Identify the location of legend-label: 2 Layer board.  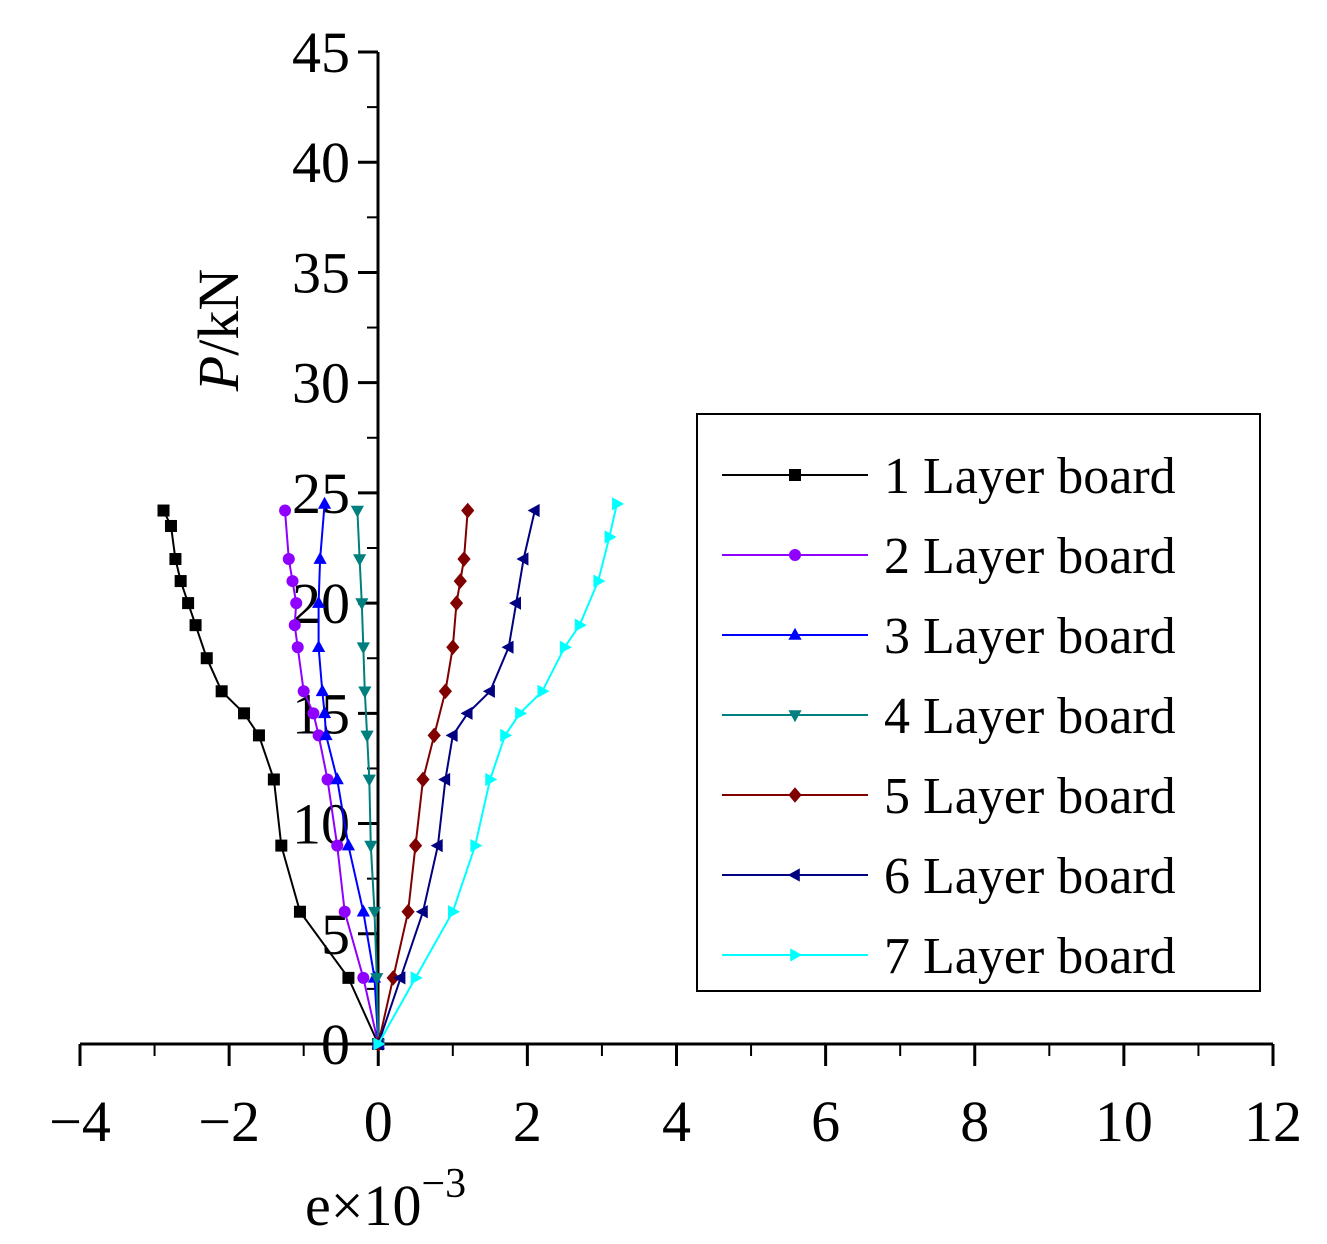
(1030, 556).